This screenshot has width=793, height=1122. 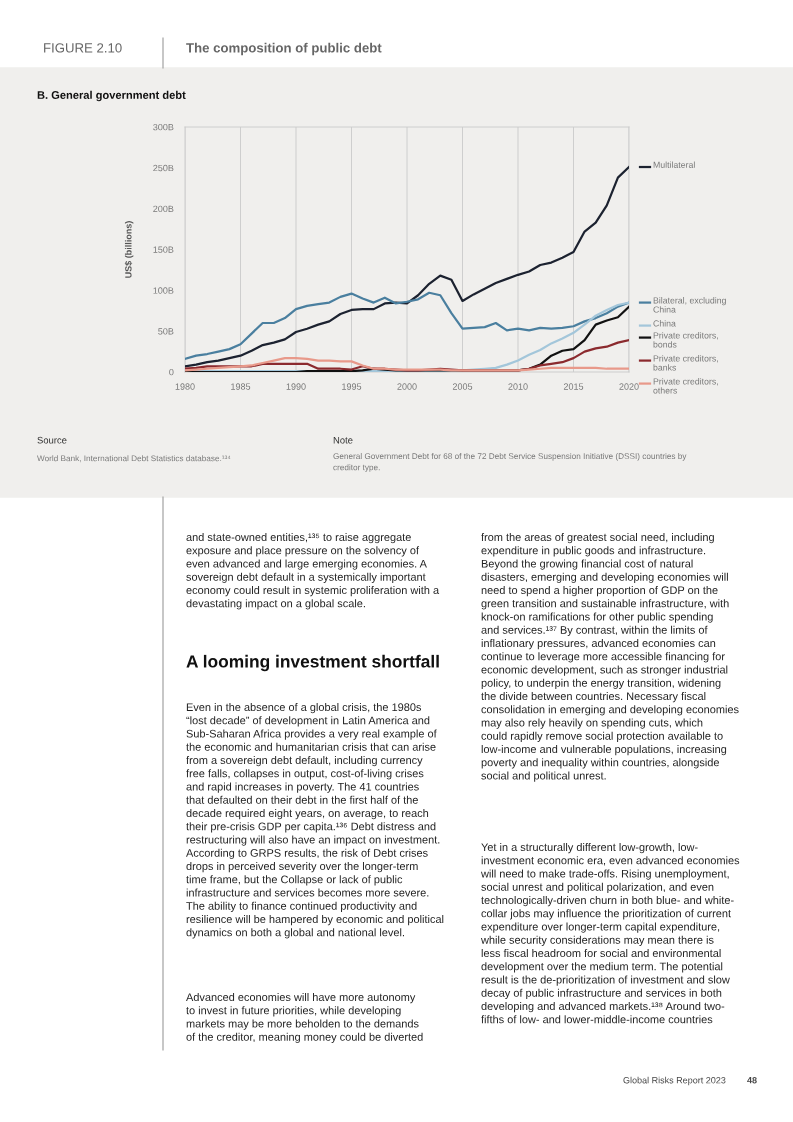 What do you see at coordinates (352, 386) in the screenshot?
I see `x-tick-label: 1995` at bounding box center [352, 386].